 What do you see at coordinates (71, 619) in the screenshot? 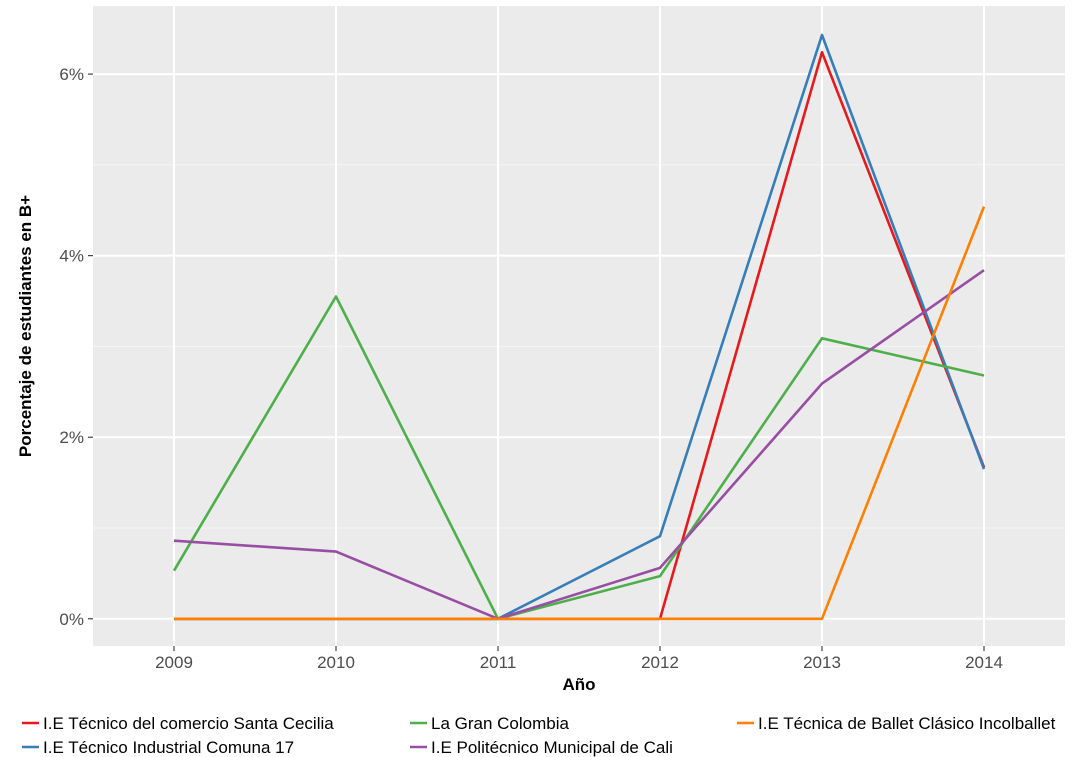
I see `y-tick-label: 0%` at bounding box center [71, 619].